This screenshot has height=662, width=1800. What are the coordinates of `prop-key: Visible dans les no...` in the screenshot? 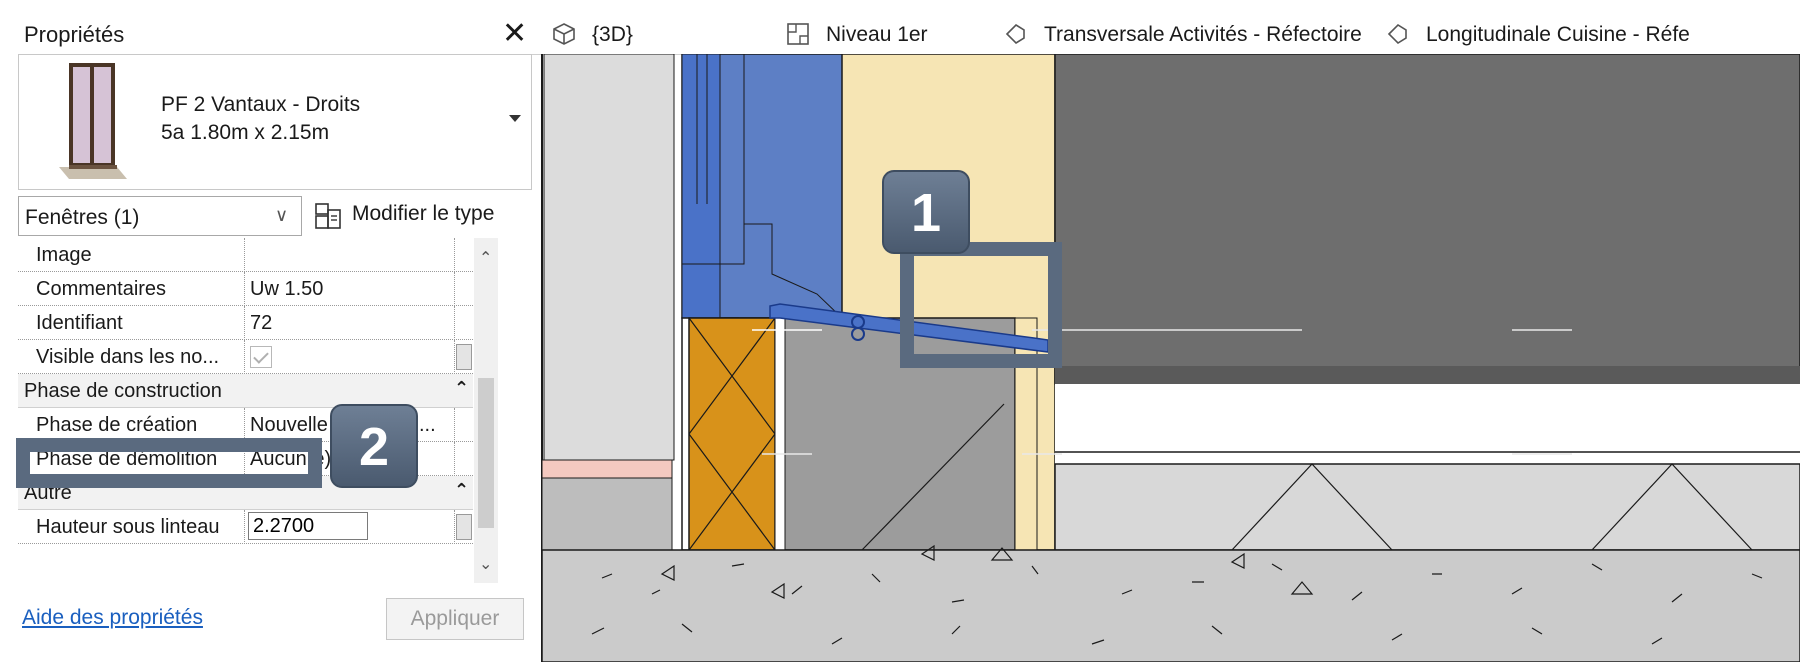 It's located at (128, 357).